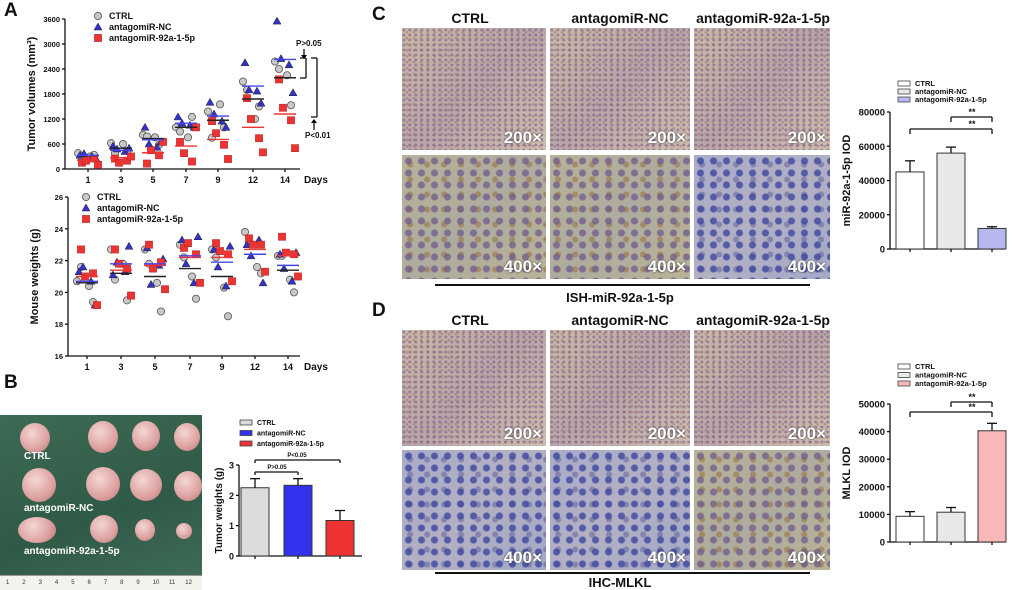  I want to click on x-tick-label: 1, so click(87, 180).